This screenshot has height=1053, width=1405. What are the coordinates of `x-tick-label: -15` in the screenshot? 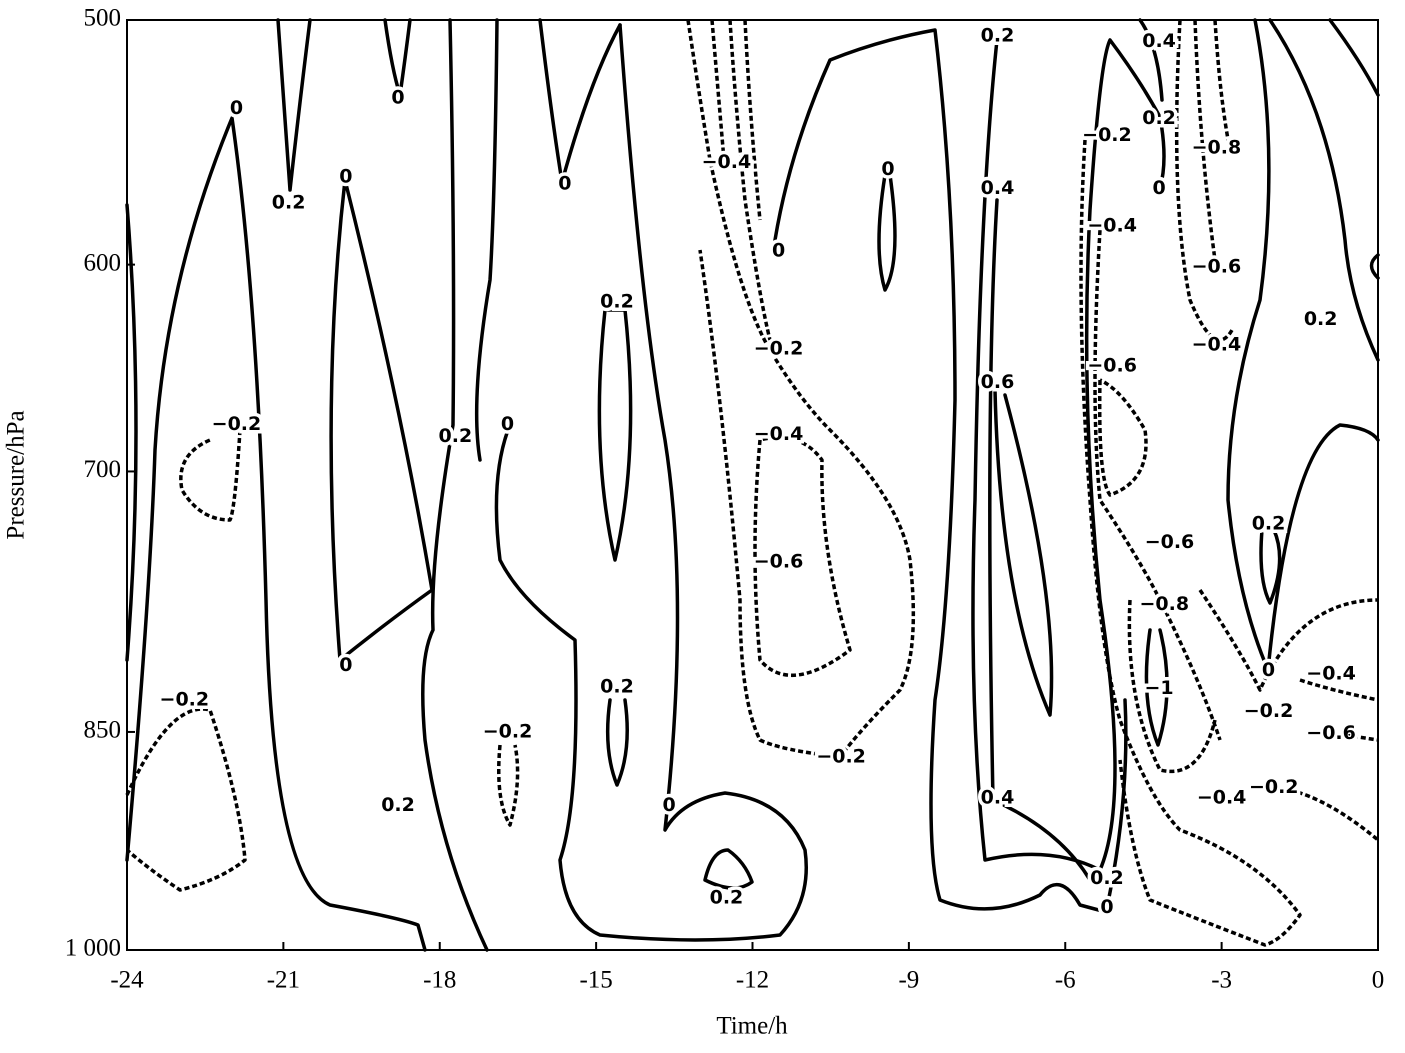 It's located at (595, 980).